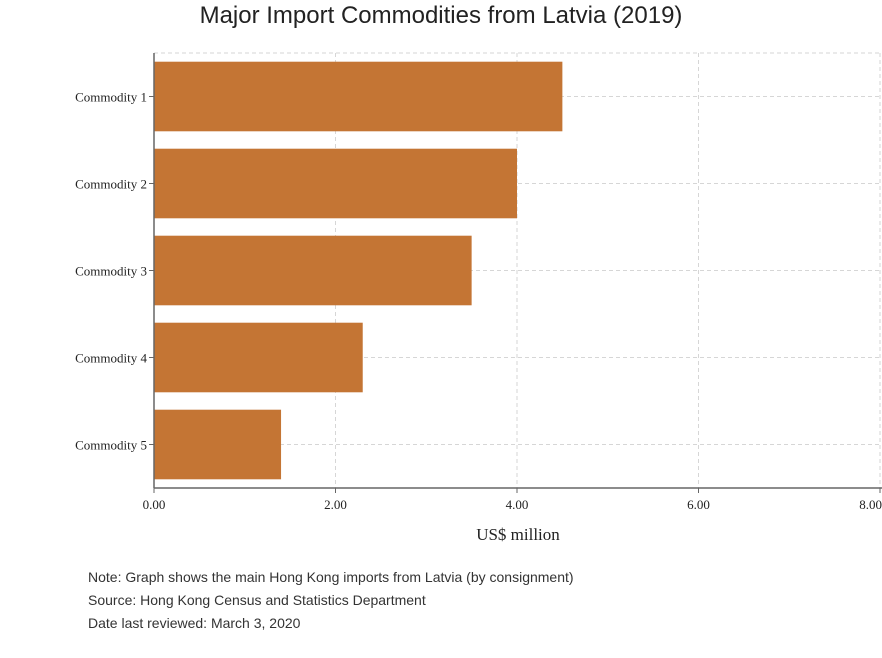 The height and width of the screenshot is (658, 882). Describe the element at coordinates (111, 445) in the screenshot. I see `y-tick-label: Commodity 5` at that location.